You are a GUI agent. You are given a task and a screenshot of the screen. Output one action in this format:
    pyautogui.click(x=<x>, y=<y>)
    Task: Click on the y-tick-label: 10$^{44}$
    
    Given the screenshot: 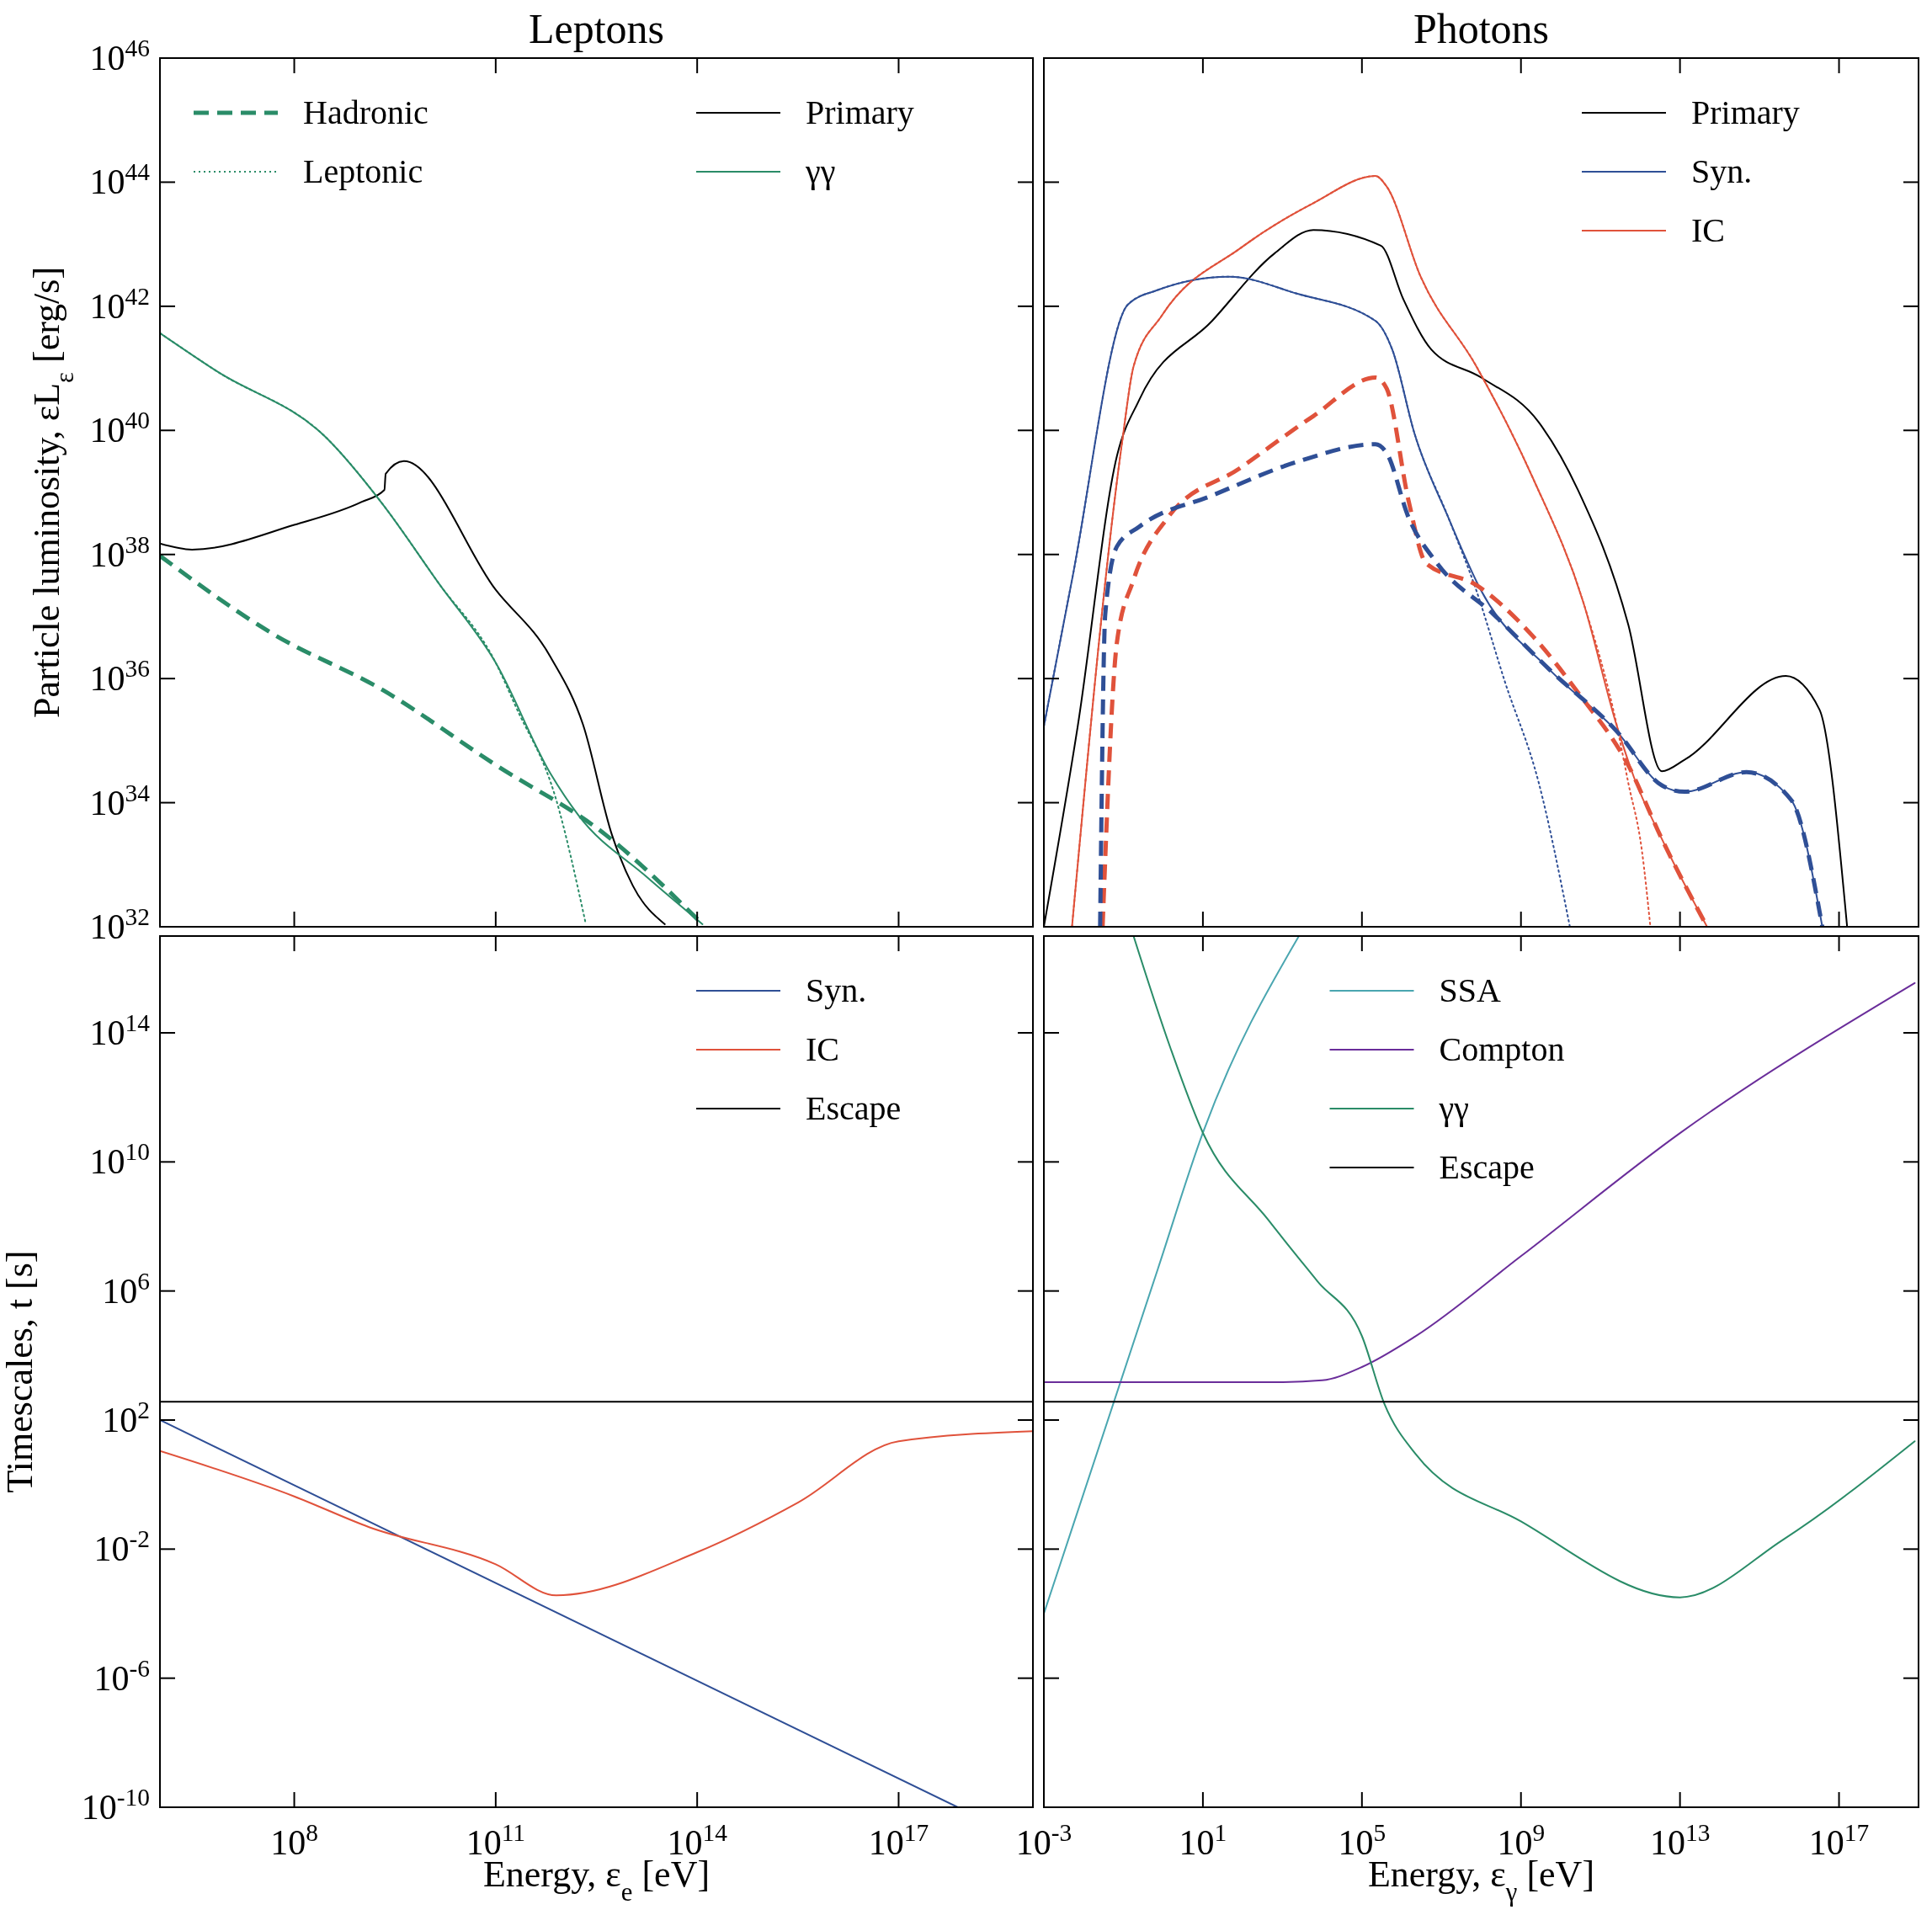 What is the action you would take?
    pyautogui.click(x=120, y=180)
    